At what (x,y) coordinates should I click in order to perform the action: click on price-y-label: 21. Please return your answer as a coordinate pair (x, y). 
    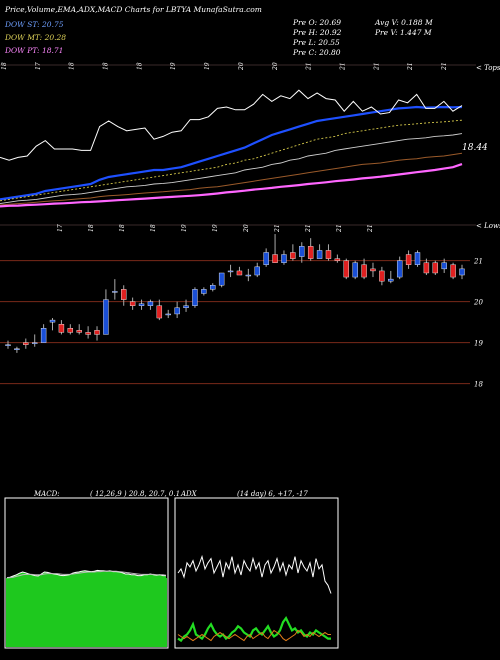
    Looking at the image, I should click on (478, 262).